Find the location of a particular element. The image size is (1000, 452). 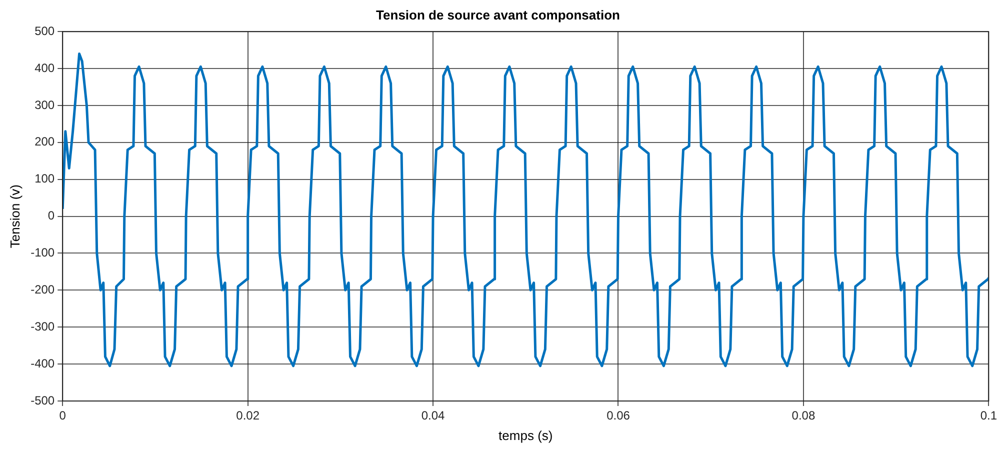

y-axis-title: Tension (v) is located at coordinates (14, 216).